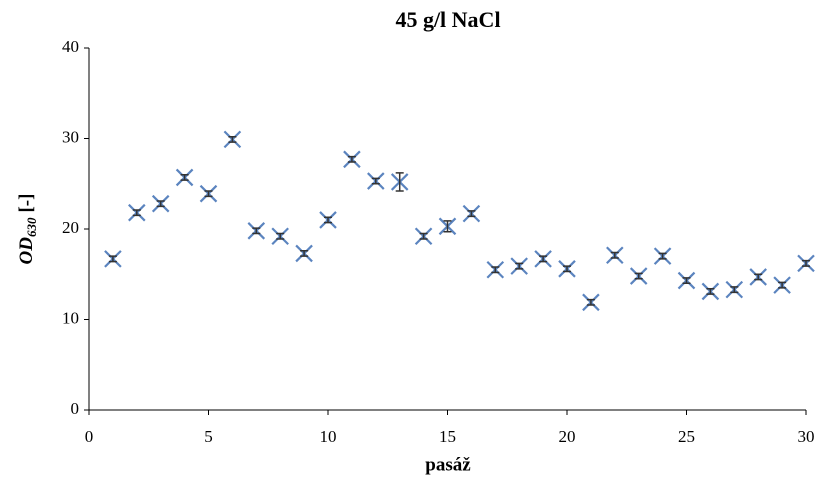 This screenshot has width=818, height=489. What do you see at coordinates (328, 436) in the screenshot?
I see `x-tick-label: 10` at bounding box center [328, 436].